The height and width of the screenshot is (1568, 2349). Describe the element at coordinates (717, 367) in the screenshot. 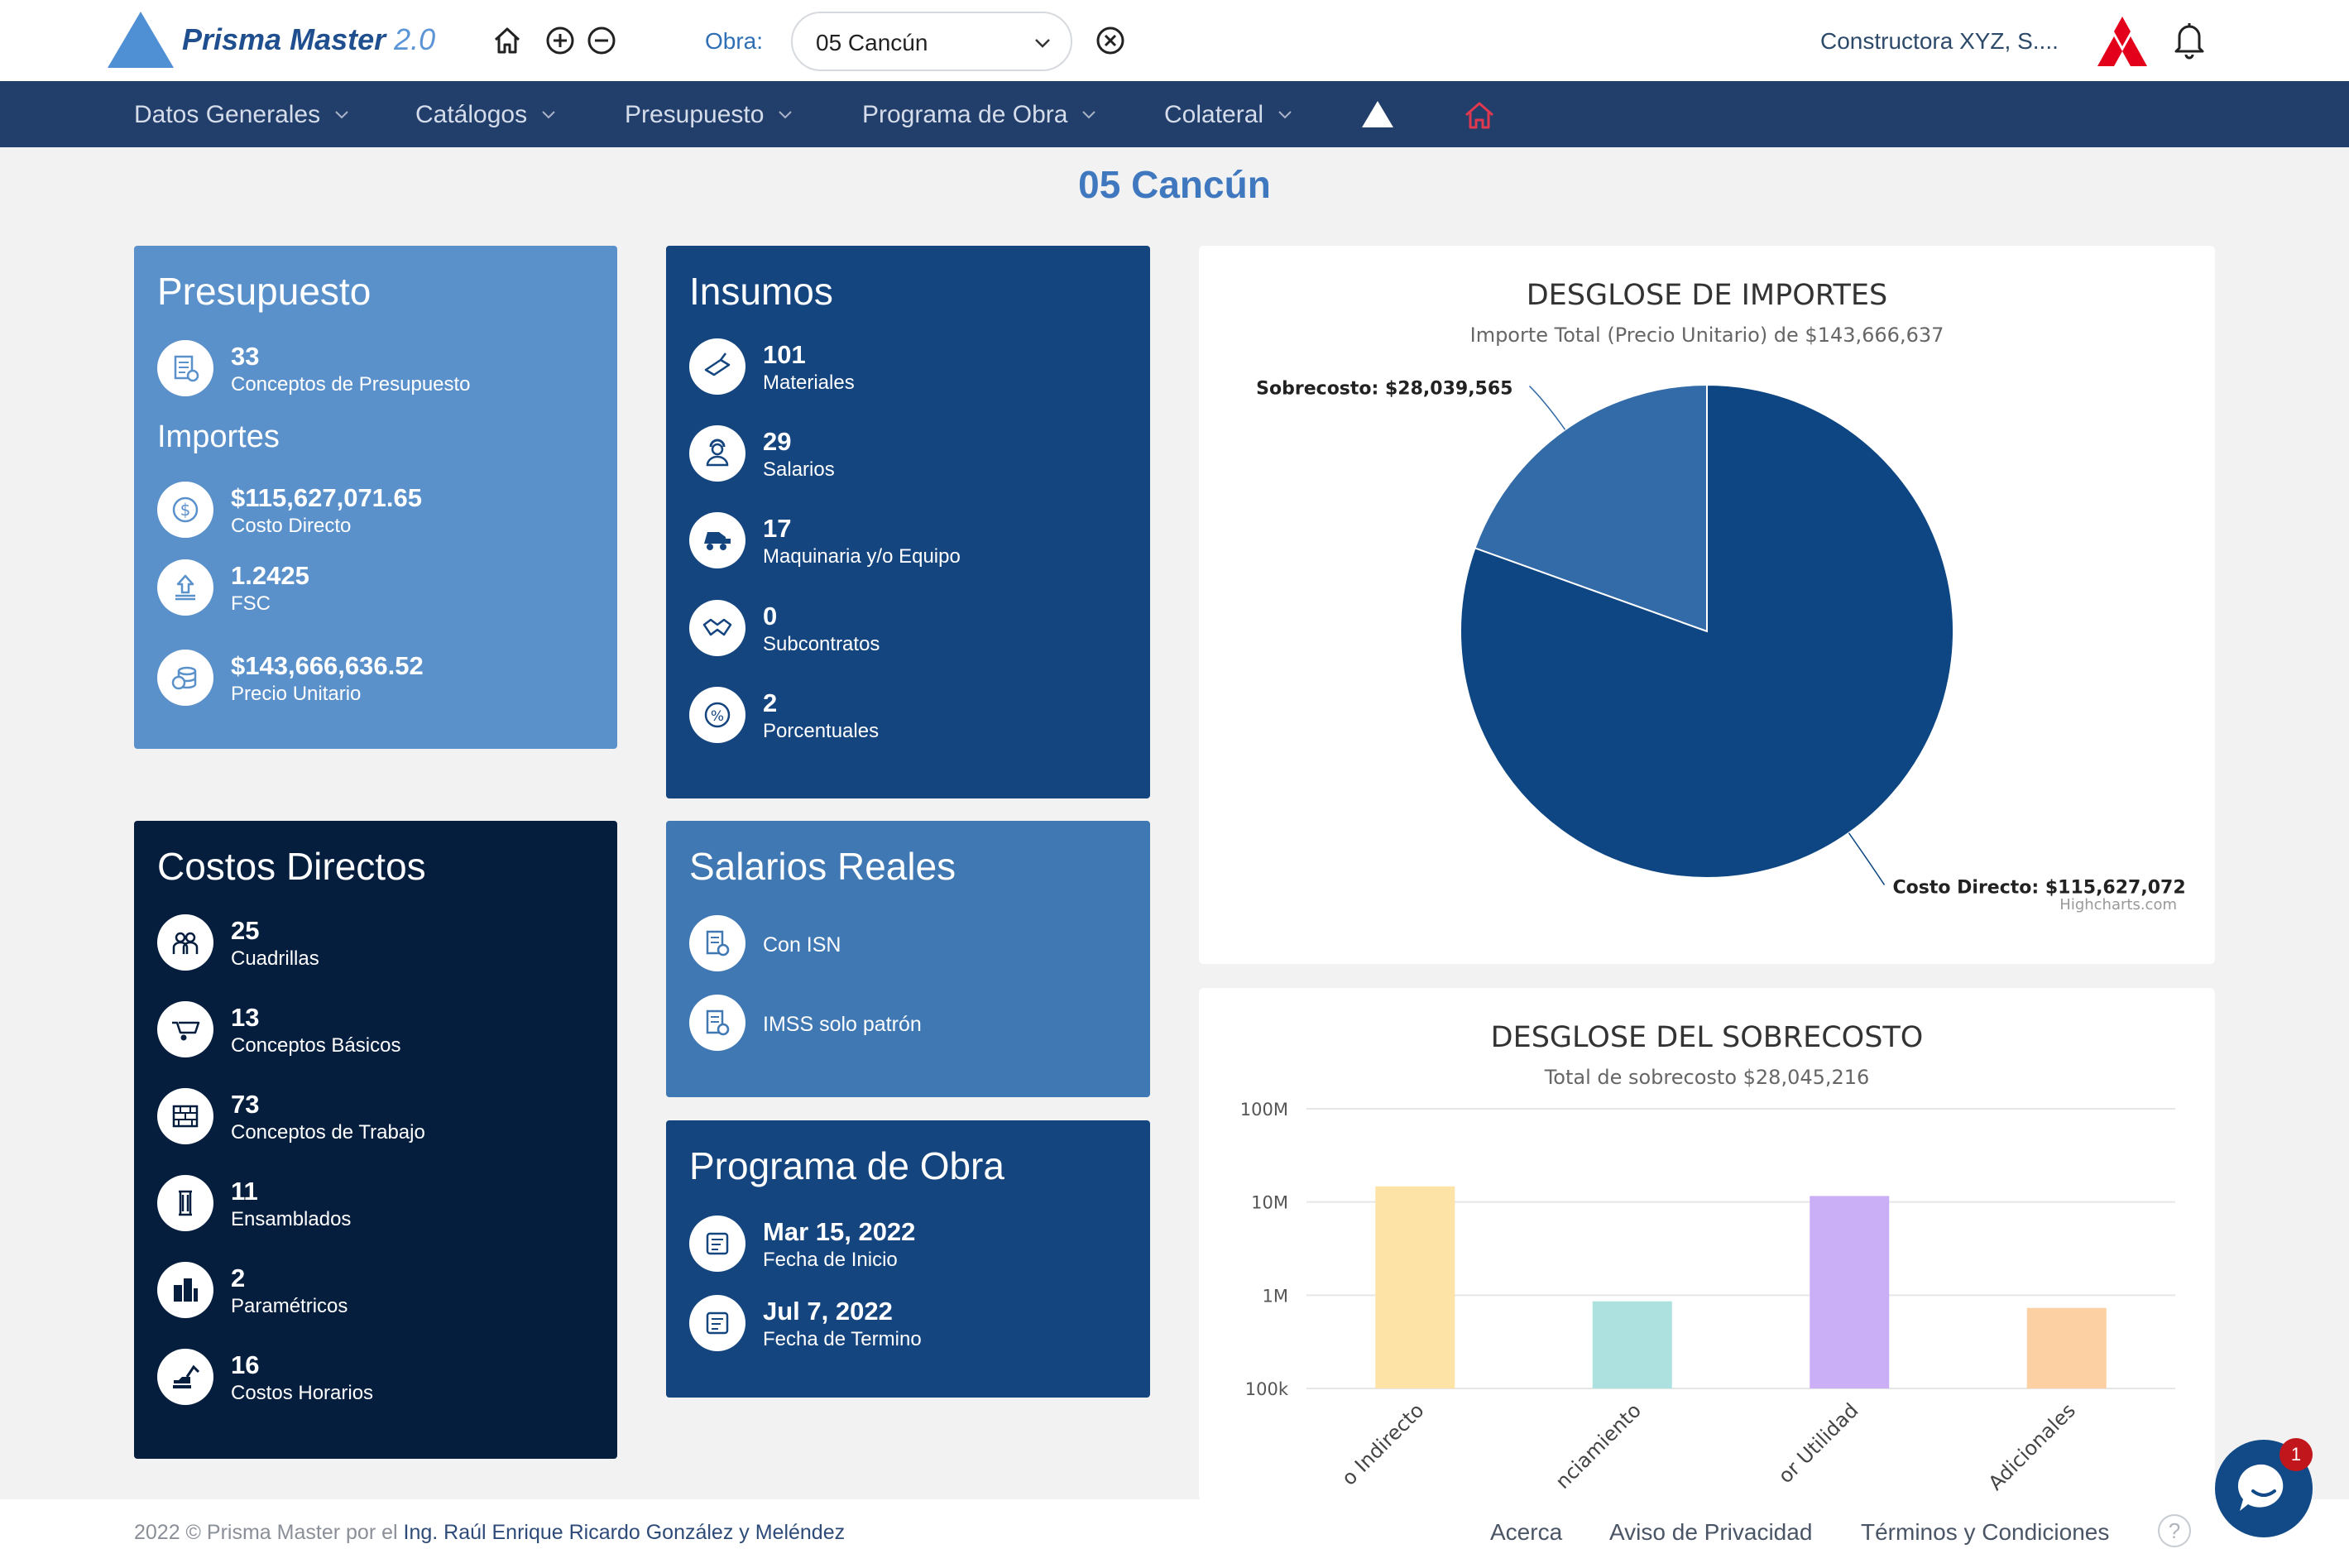

I see `trowel-brick-icon` at that location.